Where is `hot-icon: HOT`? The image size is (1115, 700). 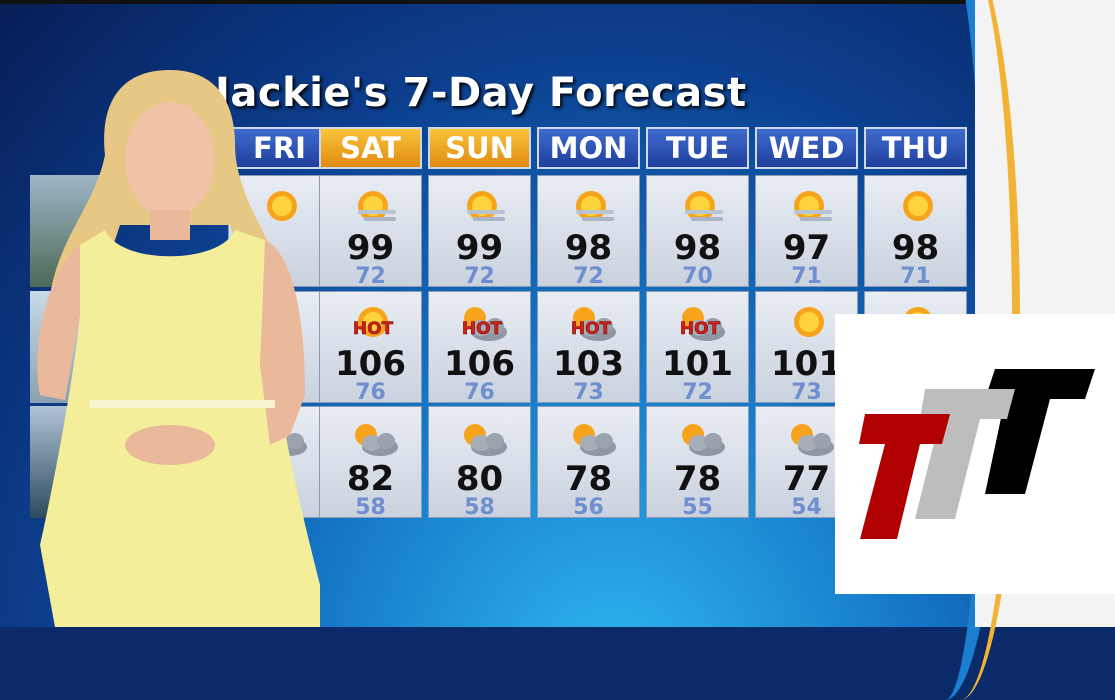
hot-icon: HOT is located at coordinates (373, 324).